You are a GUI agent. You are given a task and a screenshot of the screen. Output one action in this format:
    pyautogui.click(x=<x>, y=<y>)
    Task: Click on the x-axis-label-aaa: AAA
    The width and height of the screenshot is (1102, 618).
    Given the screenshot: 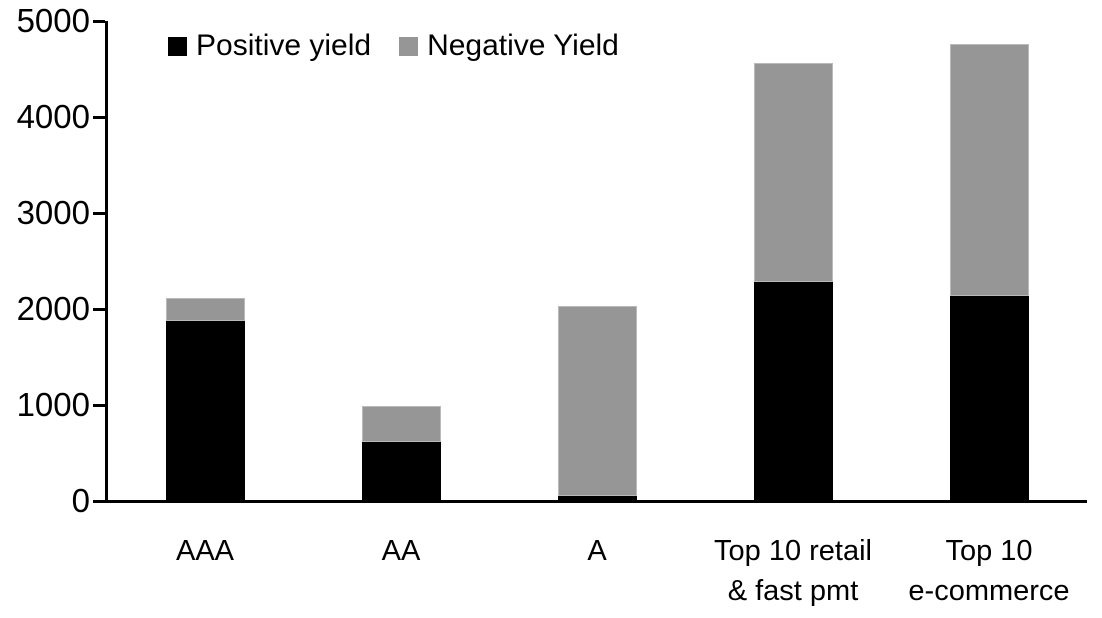 What is the action you would take?
    pyautogui.click(x=205, y=551)
    